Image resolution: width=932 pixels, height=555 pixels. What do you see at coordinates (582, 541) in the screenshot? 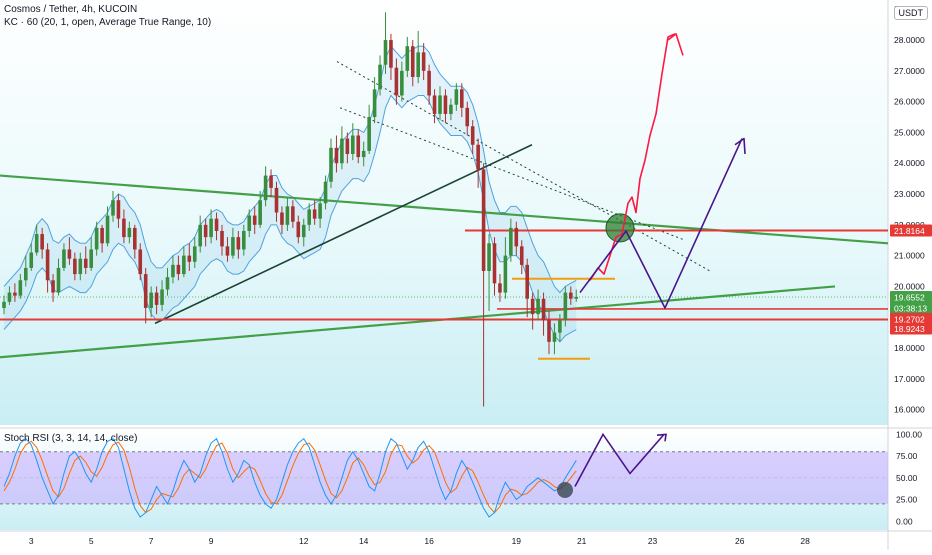
I see `time-tick-label: 21` at bounding box center [582, 541].